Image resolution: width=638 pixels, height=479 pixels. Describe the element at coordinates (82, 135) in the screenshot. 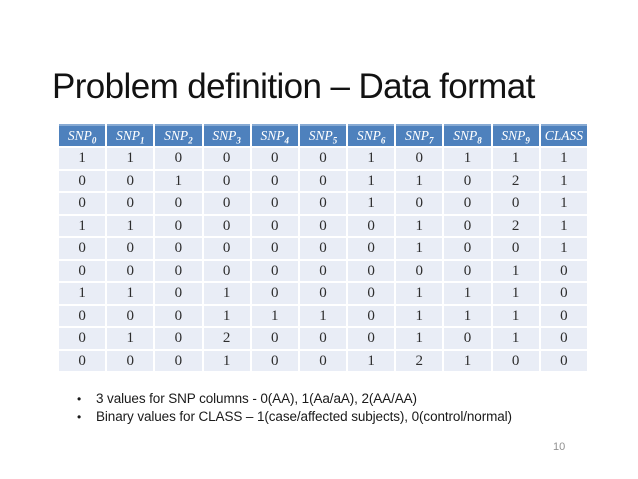

I see `column-header-snp0: SNP0` at that location.